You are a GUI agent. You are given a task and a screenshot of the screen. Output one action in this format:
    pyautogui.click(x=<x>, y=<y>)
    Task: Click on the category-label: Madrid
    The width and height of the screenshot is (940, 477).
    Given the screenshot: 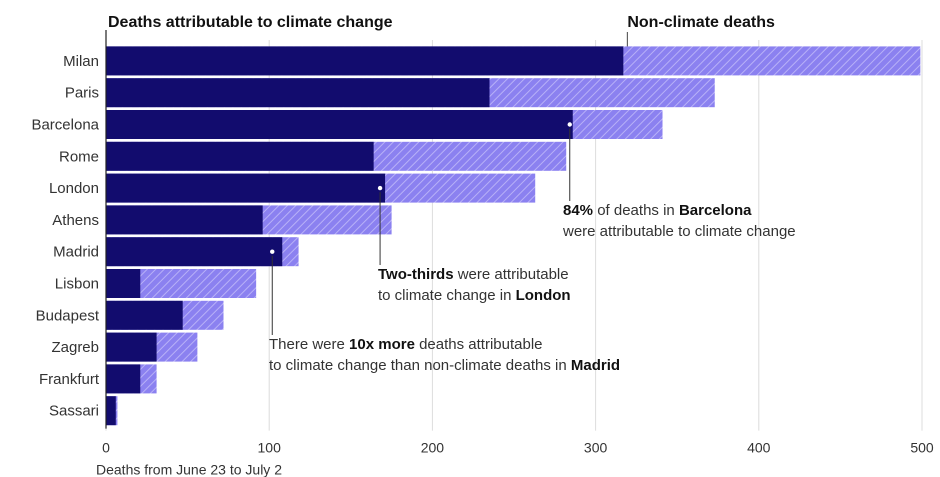 What is the action you would take?
    pyautogui.click(x=76, y=252)
    